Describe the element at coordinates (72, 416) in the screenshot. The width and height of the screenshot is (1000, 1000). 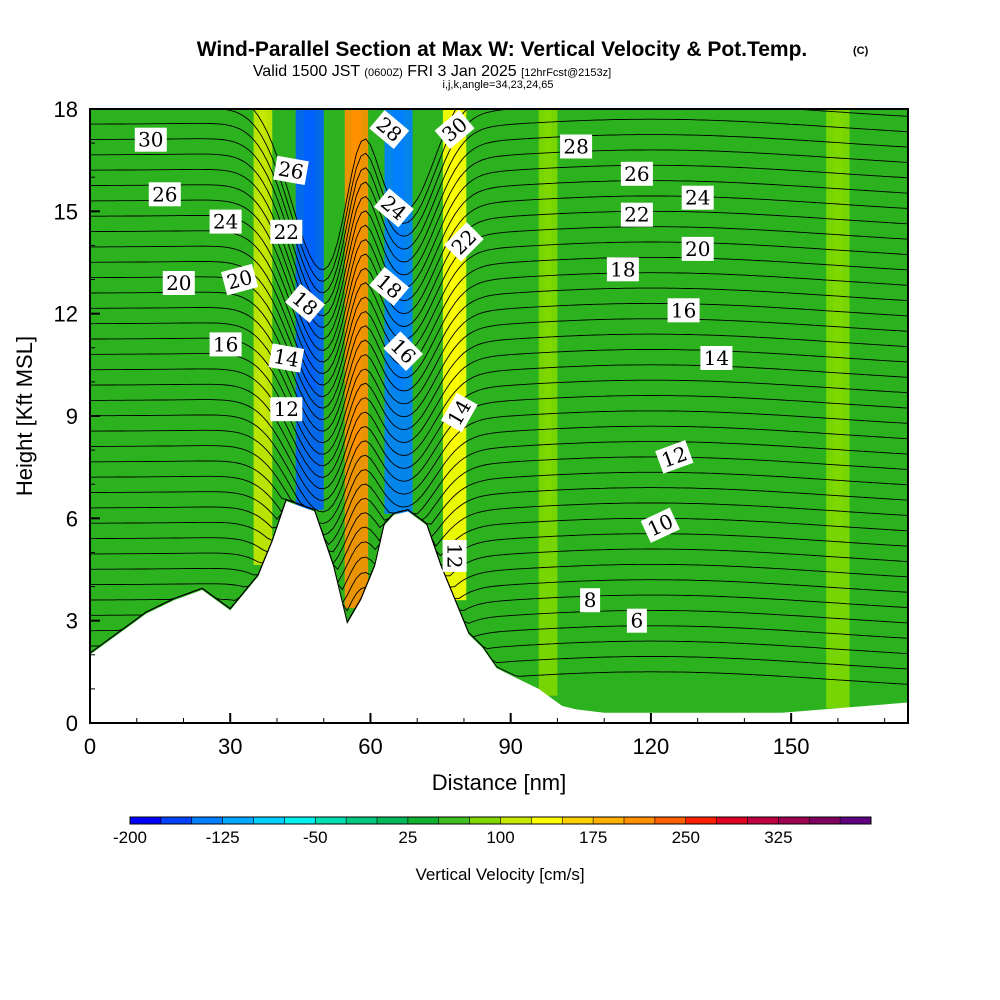
I see `y-tick-label: 9` at that location.